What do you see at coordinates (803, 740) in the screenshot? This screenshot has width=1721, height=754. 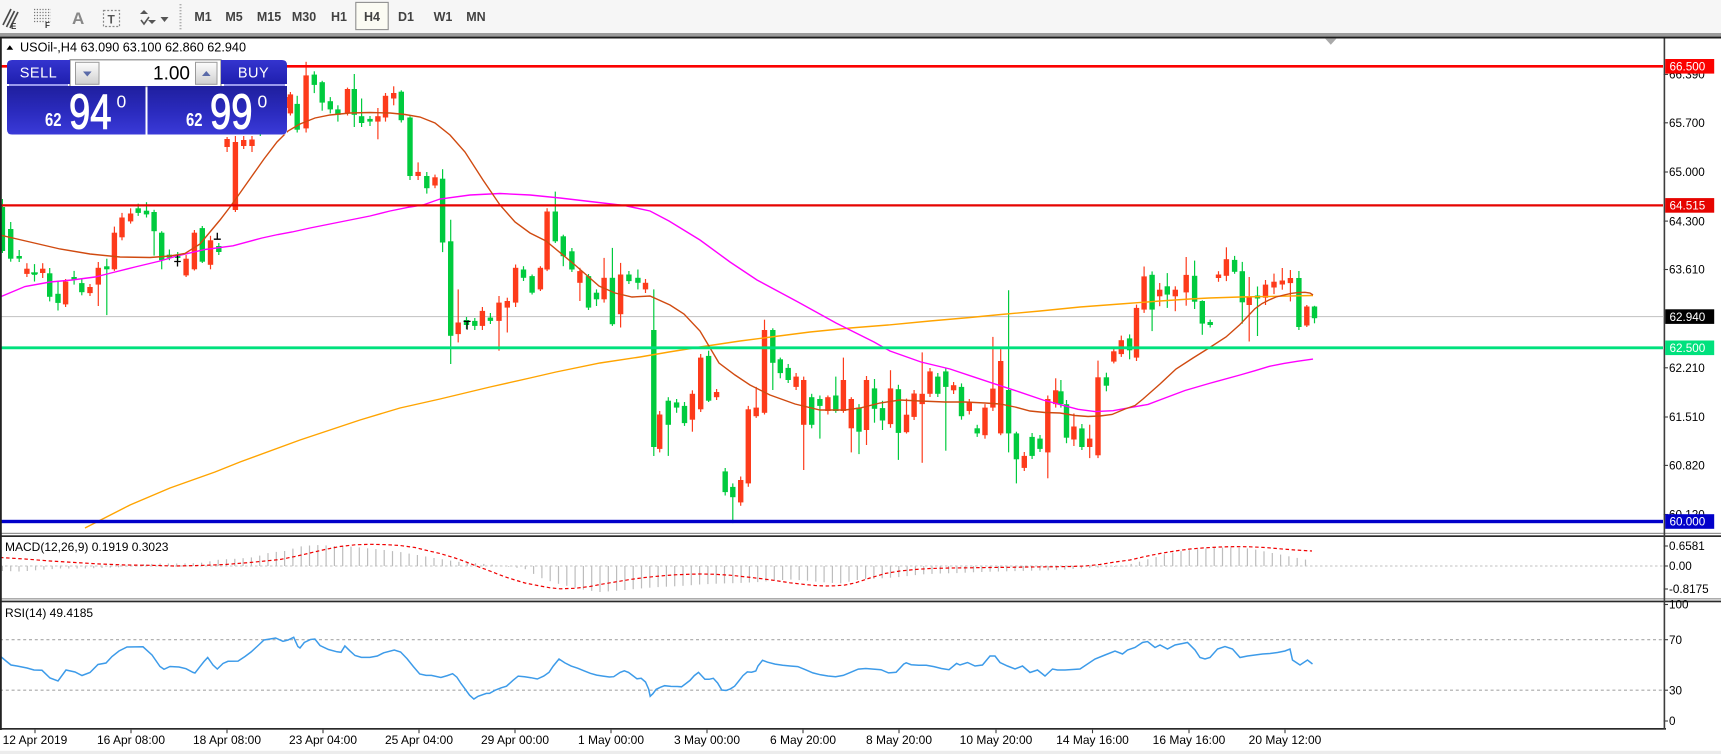 I see `svg-text: 6 May 20:00` at bounding box center [803, 740].